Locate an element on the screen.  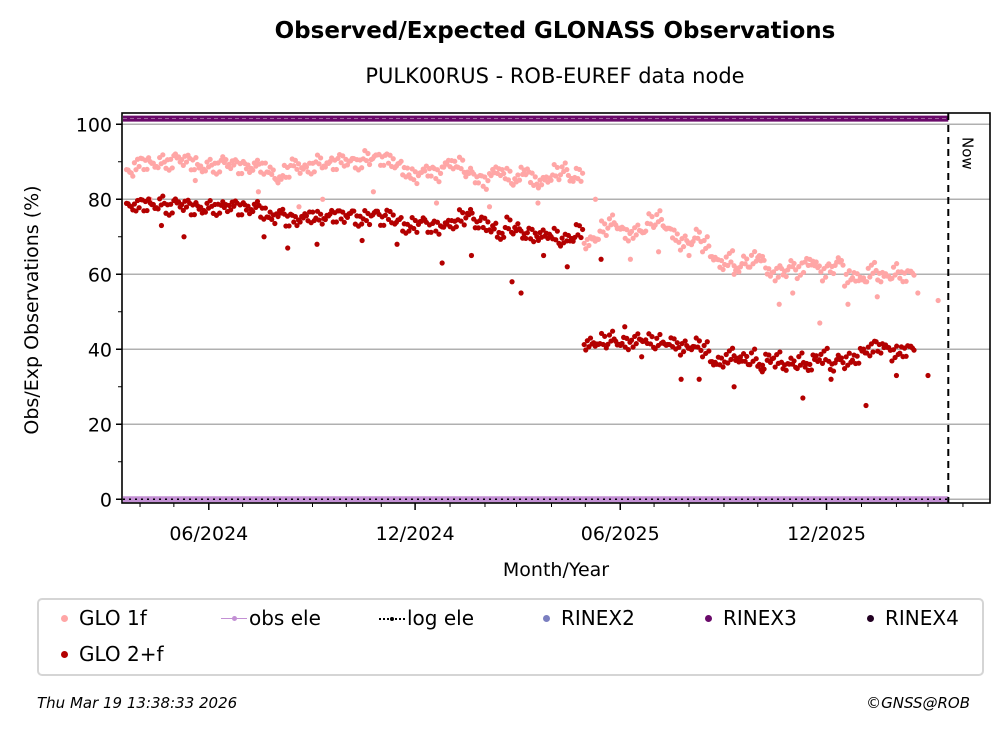
obs-ele-band is located at coordinates (536, 499).